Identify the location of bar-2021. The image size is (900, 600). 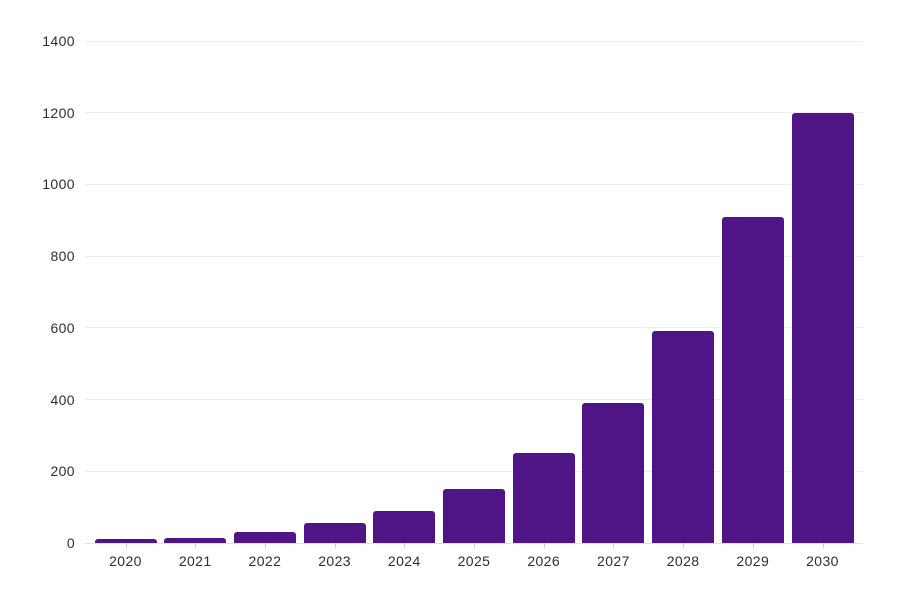
(195, 540).